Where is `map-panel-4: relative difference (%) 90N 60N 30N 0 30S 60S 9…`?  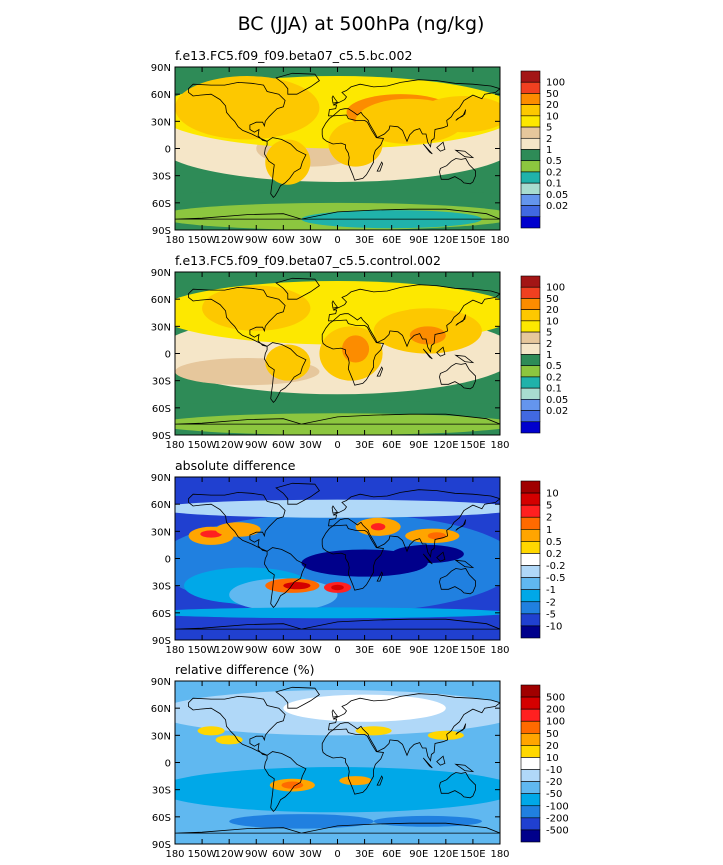
map-panel-4: relative difference (%) 90N 60N 30N 0 30S 60S 9… is located at coordinates (360, 761).